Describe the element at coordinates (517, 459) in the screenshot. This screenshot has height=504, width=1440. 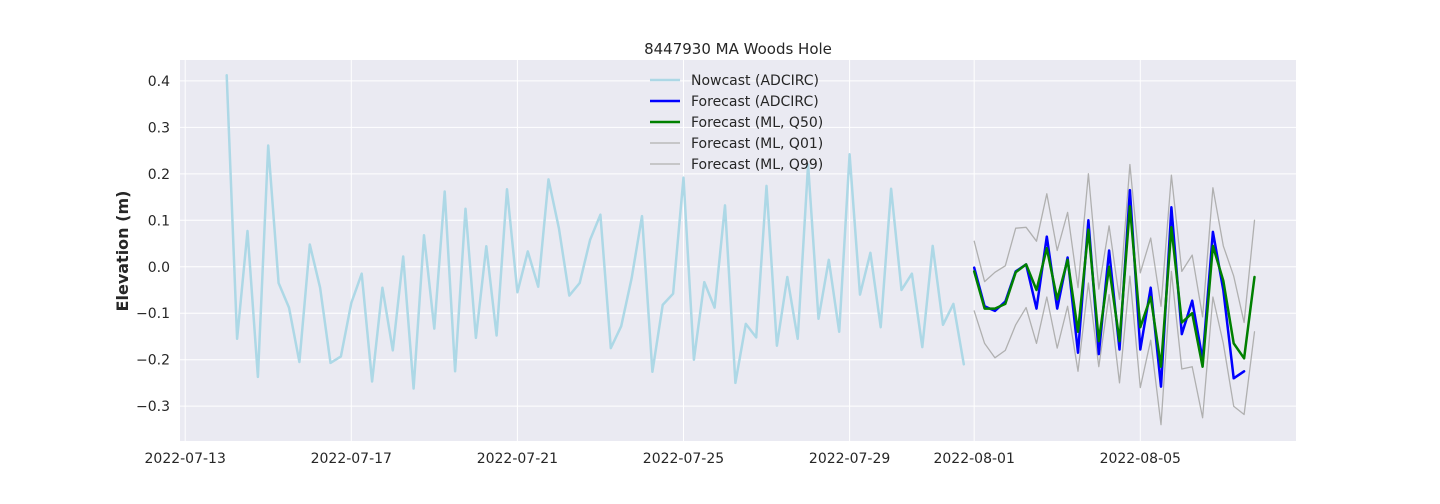
I see `x-tick-label: 2022-07-21` at that location.